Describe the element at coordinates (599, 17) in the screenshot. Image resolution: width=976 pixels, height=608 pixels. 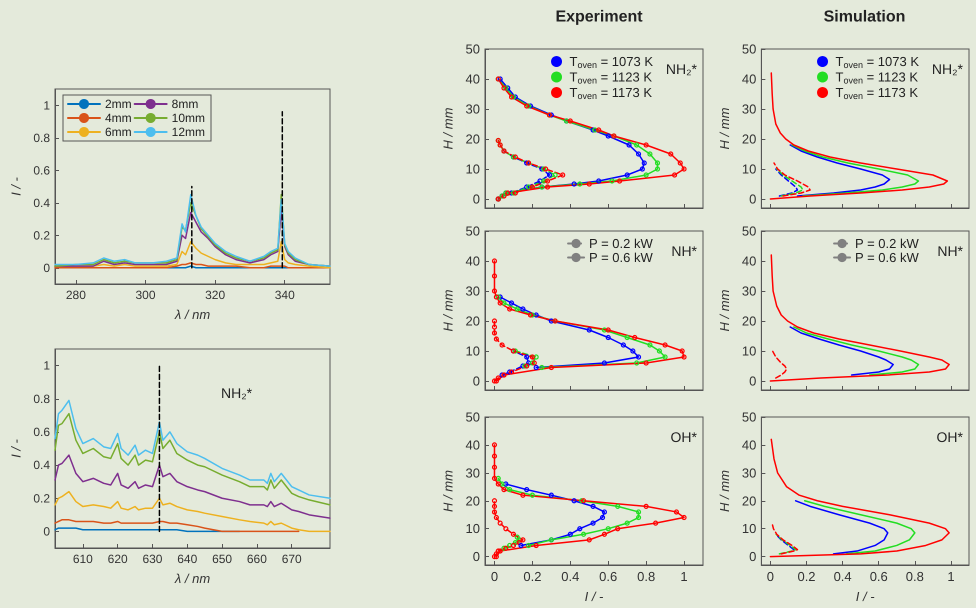
I see `chart-title: Experiment` at that location.